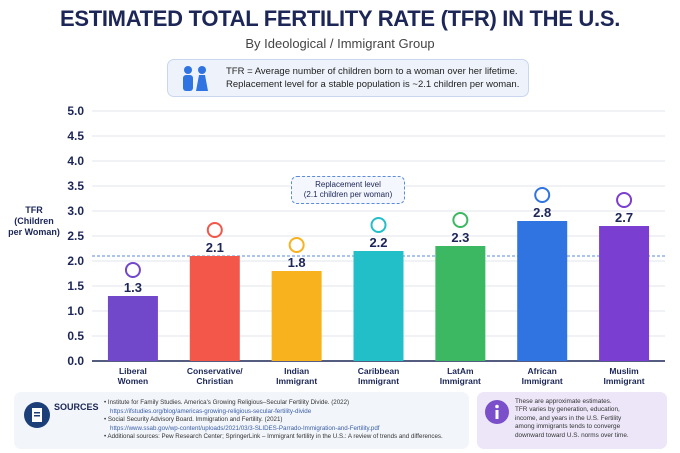 Image resolution: width=680 pixels, height=453 pixels. I want to click on y-tick-label: 4.0, so click(75, 161).